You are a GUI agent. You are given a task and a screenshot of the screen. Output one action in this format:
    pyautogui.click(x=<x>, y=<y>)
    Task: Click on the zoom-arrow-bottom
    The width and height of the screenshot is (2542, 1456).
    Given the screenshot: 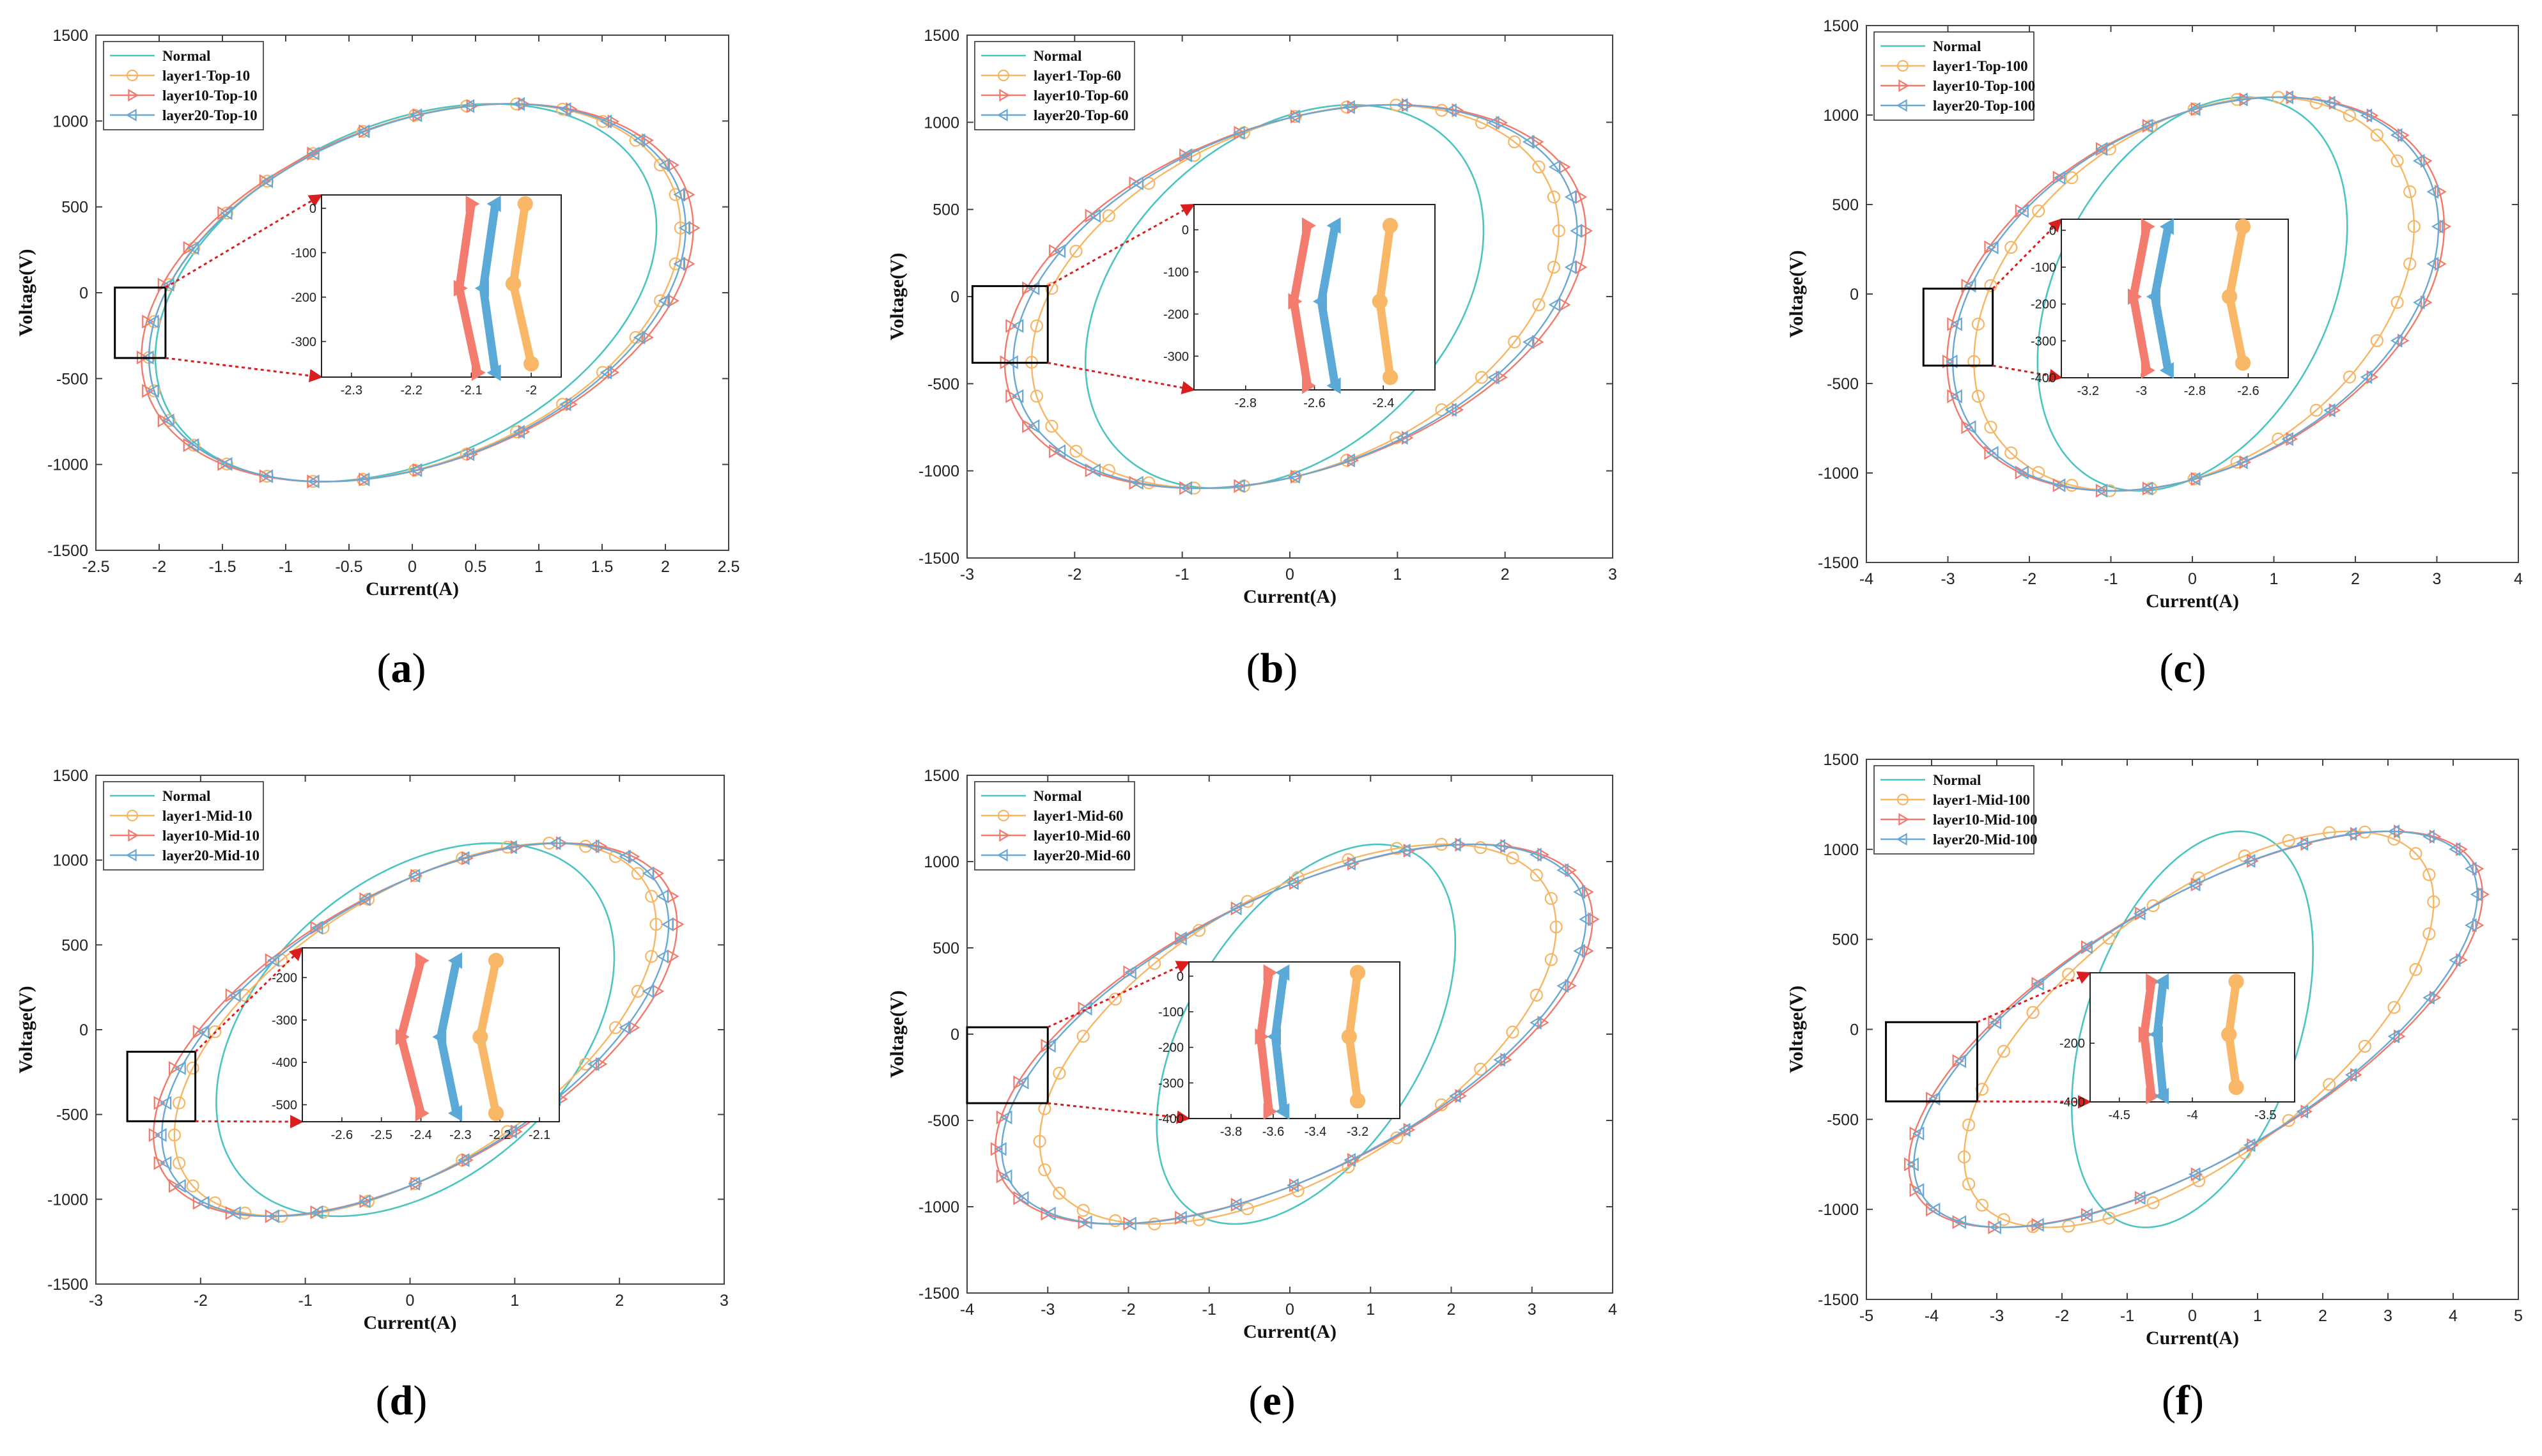 What is the action you would take?
    pyautogui.click(x=249, y=1122)
    